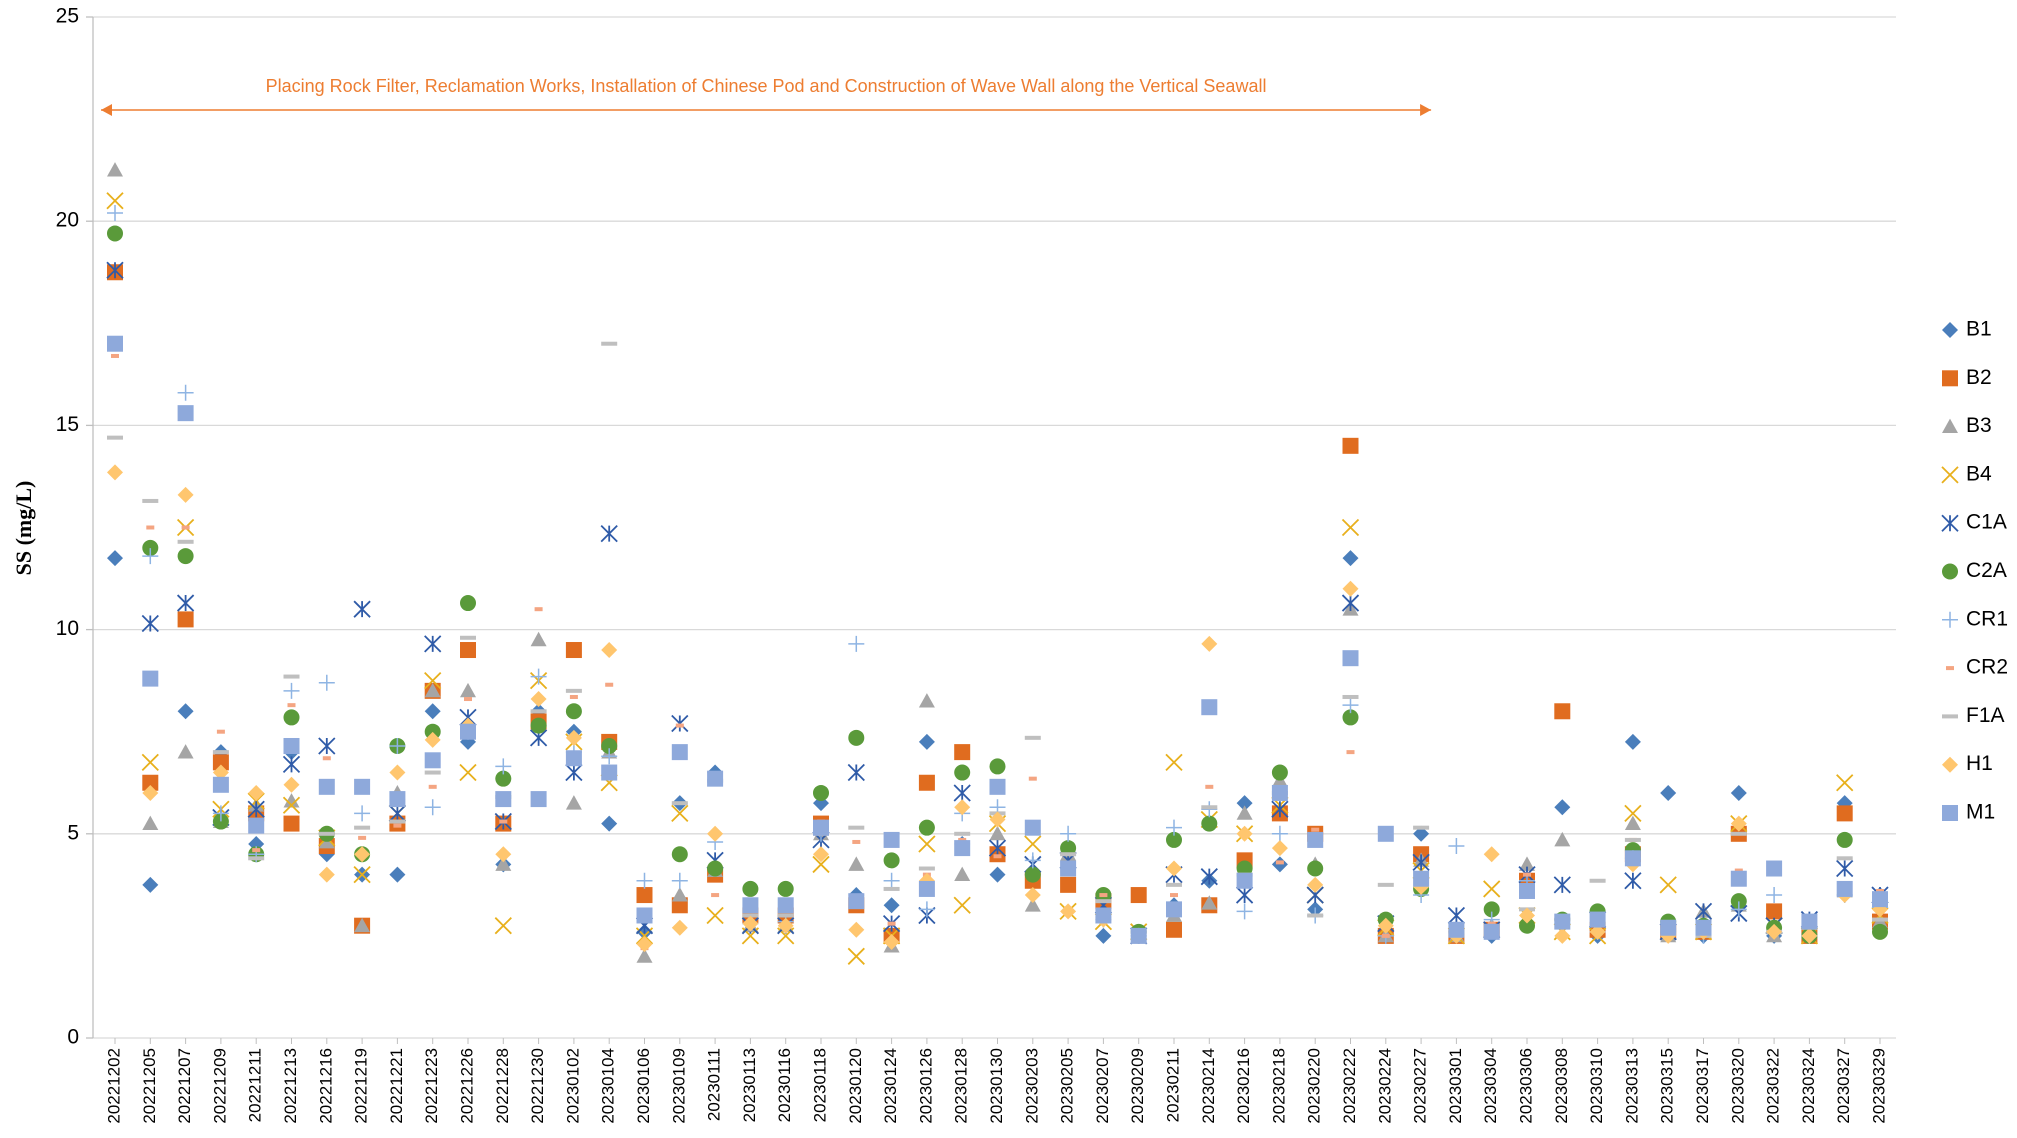  What do you see at coordinates (184, 1086) in the screenshot?
I see `x-tick-label: 20221207` at bounding box center [184, 1086].